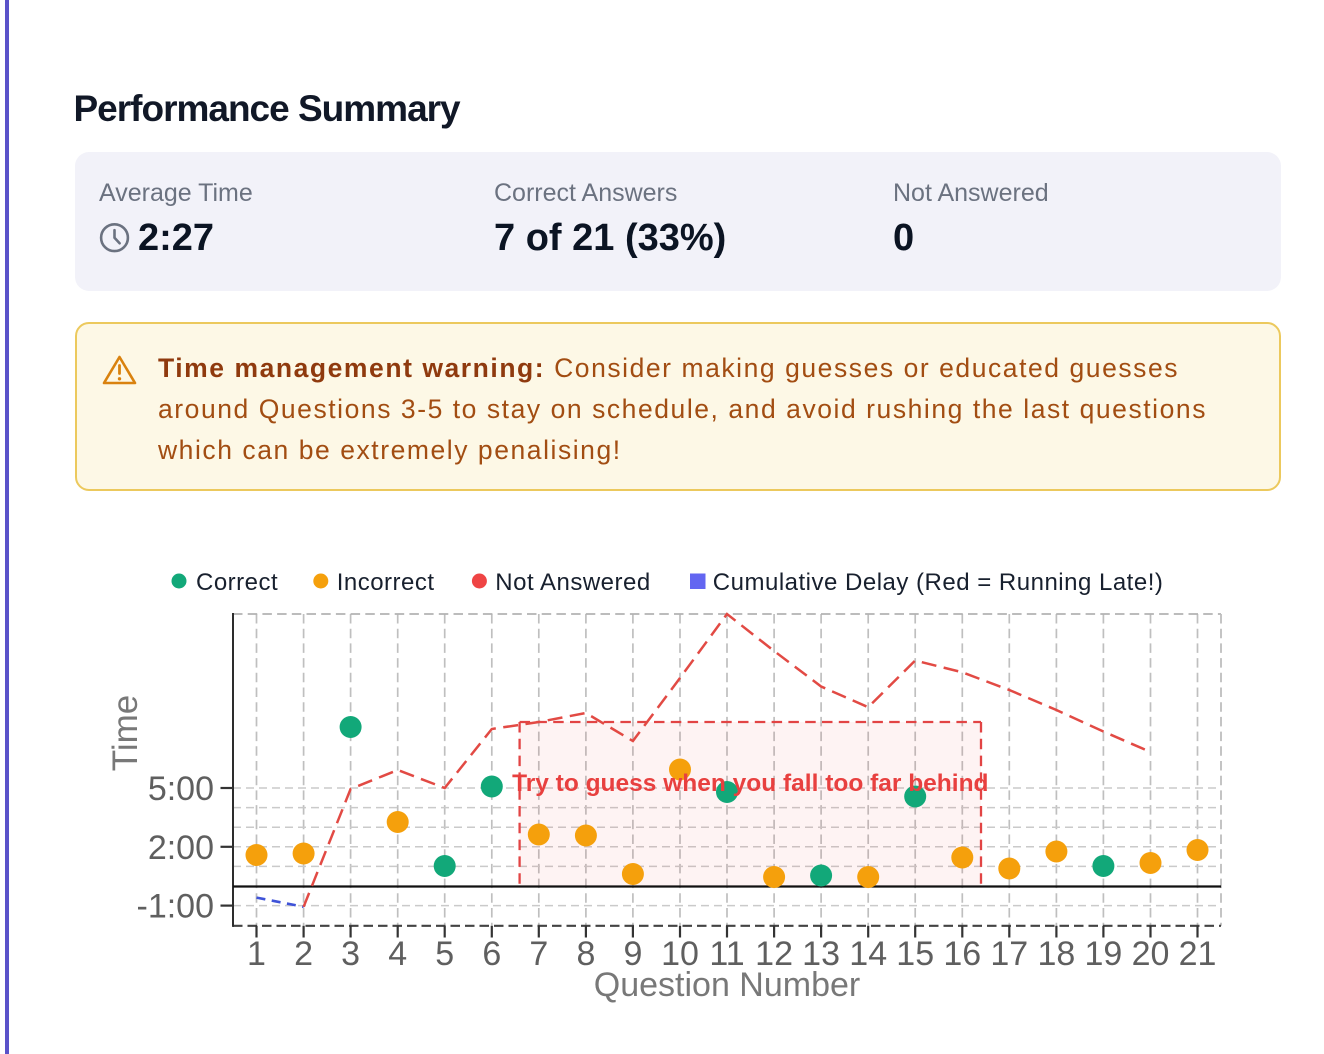 The height and width of the screenshot is (1054, 1324). What do you see at coordinates (181, 789) in the screenshot?
I see `svg-text: 5:00` at bounding box center [181, 789].